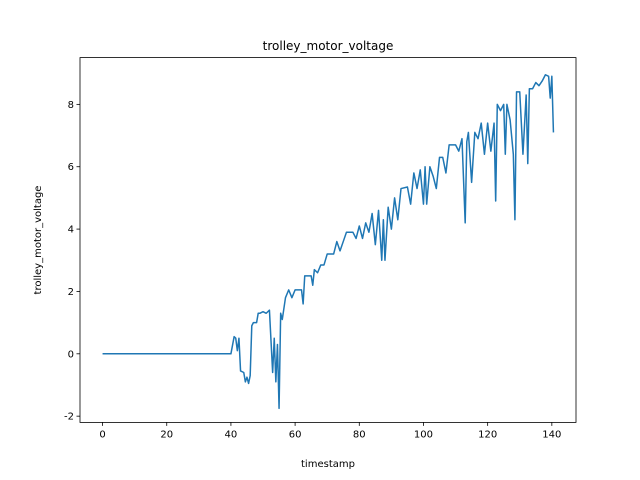  What do you see at coordinates (71, 354) in the screenshot?
I see `y-tick-label: 0` at bounding box center [71, 354].